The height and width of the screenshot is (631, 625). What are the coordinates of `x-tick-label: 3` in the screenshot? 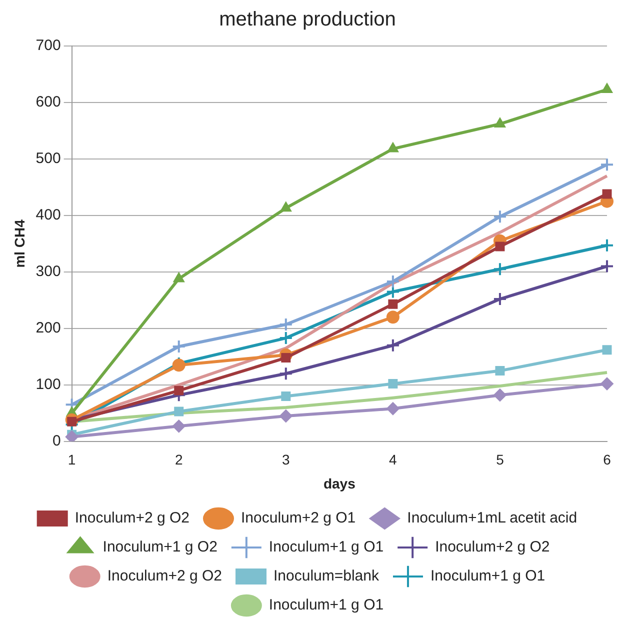 It's located at (286, 460).